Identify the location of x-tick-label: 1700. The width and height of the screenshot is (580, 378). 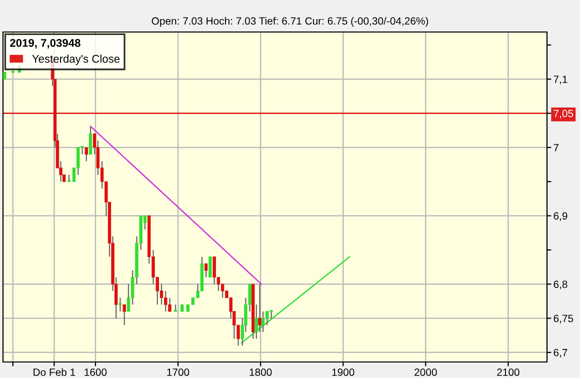
(178, 372).